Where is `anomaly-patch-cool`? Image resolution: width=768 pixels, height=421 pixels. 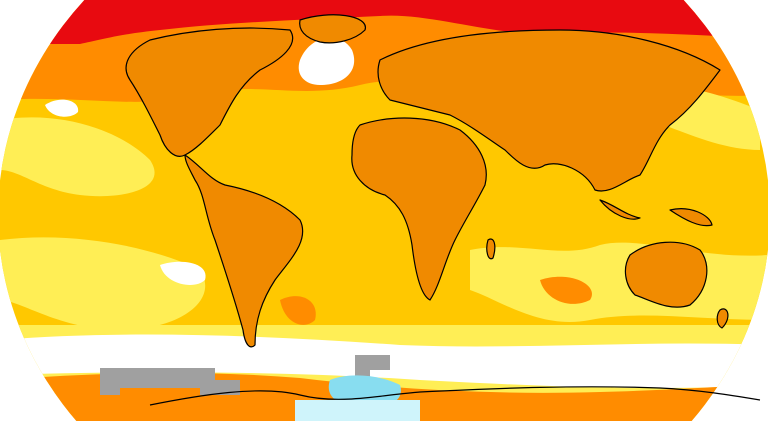
anomaly-patch-cool is located at coordinates (357, 410).